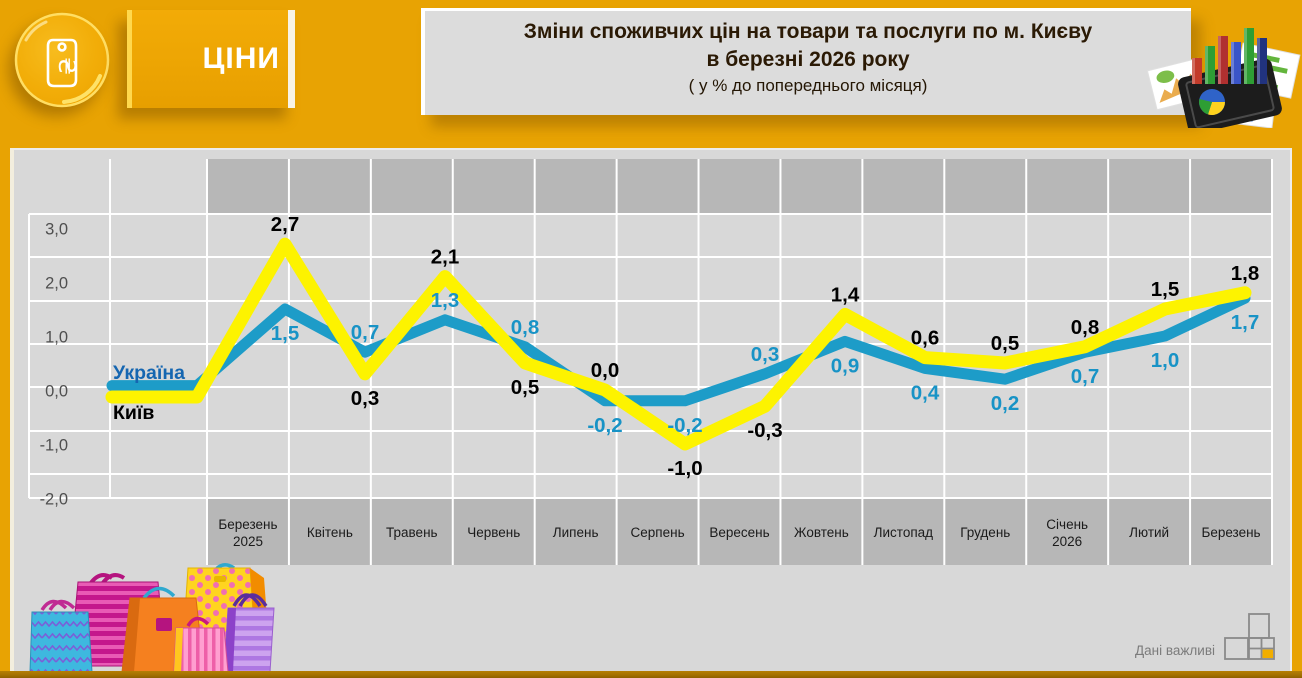 The width and height of the screenshot is (1302, 678). What do you see at coordinates (739, 532) in the screenshot?
I see `svg-text: Вересень` at bounding box center [739, 532].